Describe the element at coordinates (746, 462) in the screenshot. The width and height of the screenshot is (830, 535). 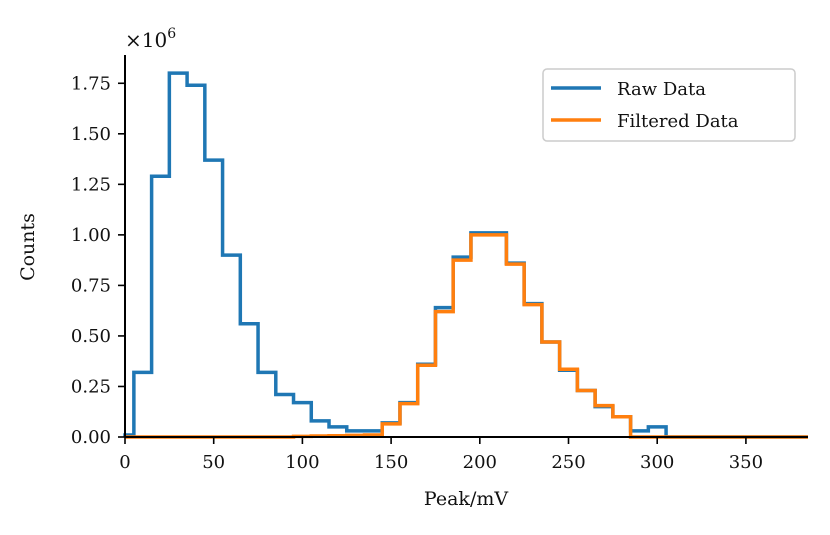
I see `x-tick-label: 350` at that location.